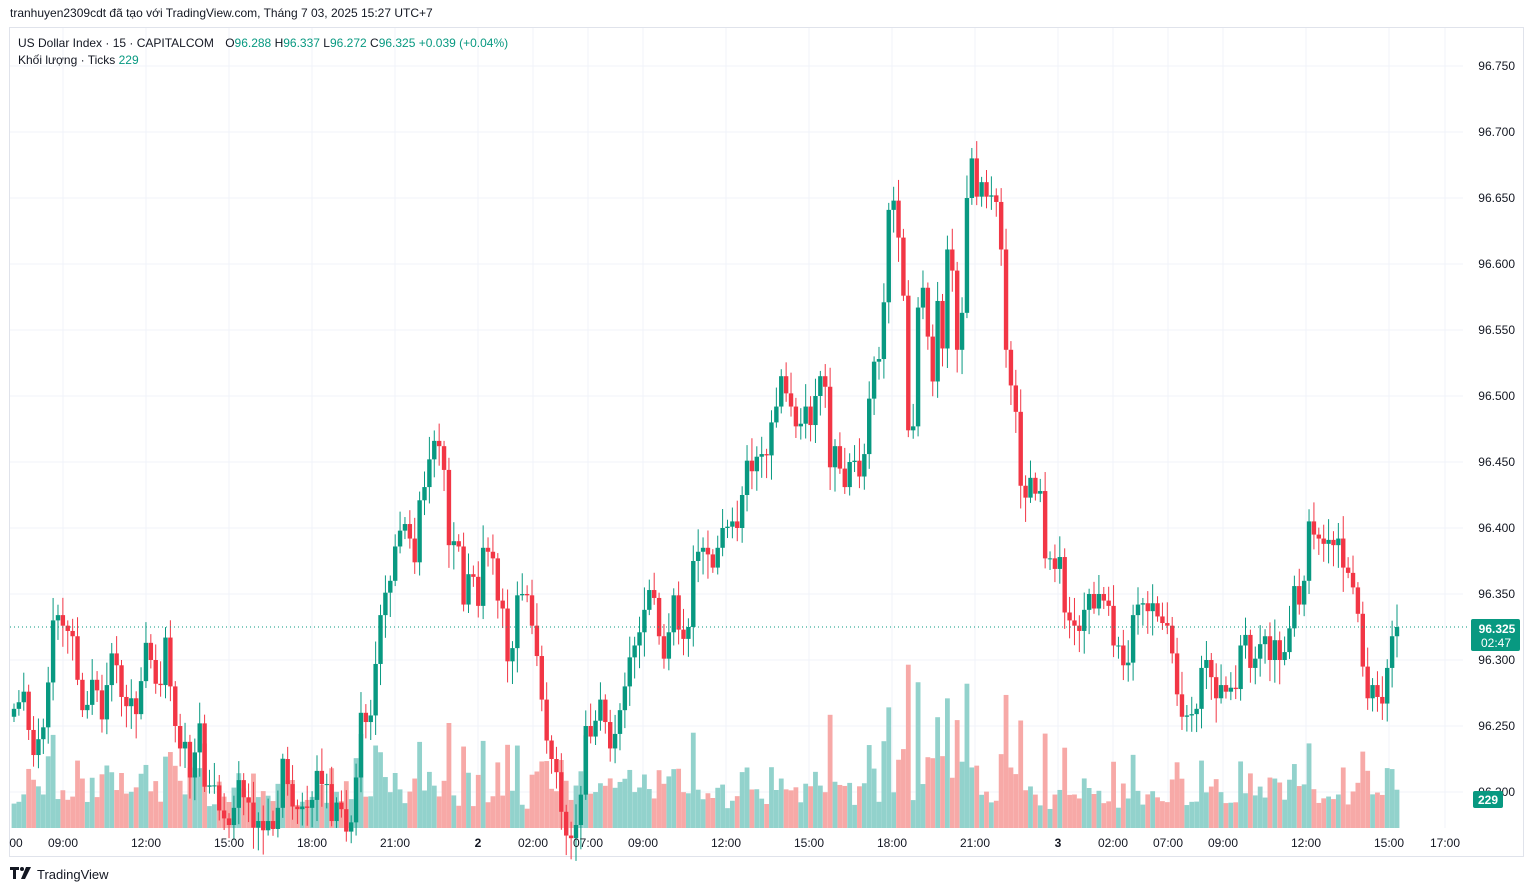  Describe the element at coordinates (374, 43) in the screenshot. I see `close-label: C` at that location.